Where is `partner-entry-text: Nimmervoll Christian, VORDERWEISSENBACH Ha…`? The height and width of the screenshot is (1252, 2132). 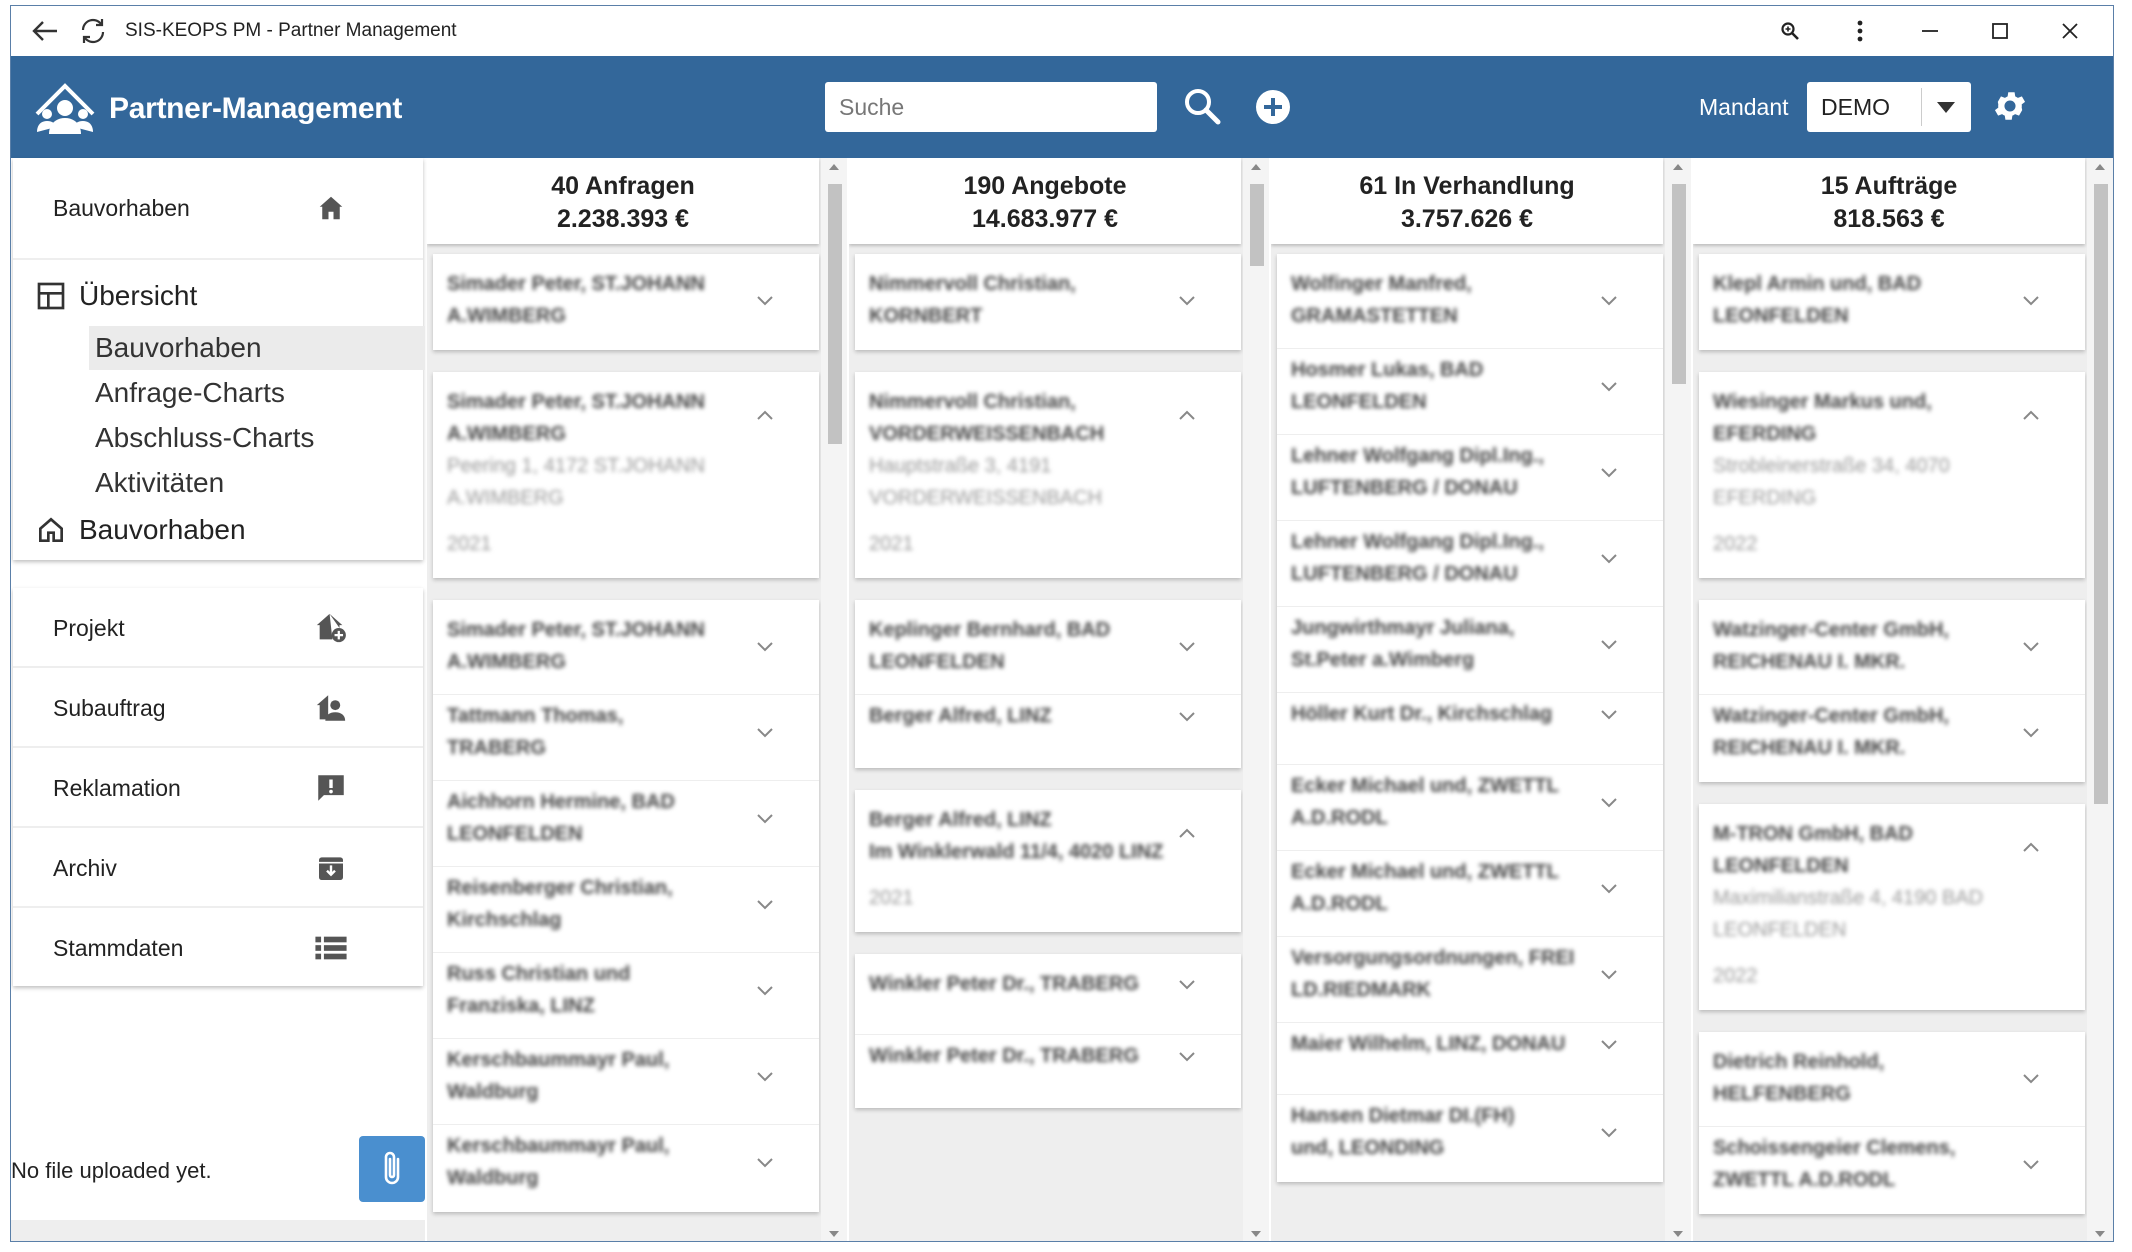 partner-entry-text: Nimmervoll Christian, VORDERWEISSENBACH Ha… is located at coordinates (1024, 473).